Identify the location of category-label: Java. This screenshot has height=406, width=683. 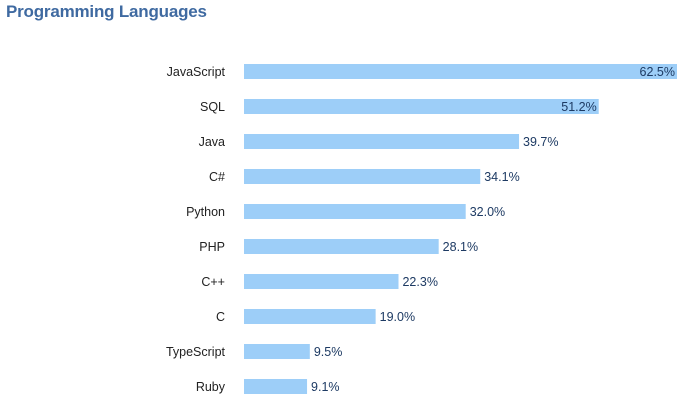
(212, 142).